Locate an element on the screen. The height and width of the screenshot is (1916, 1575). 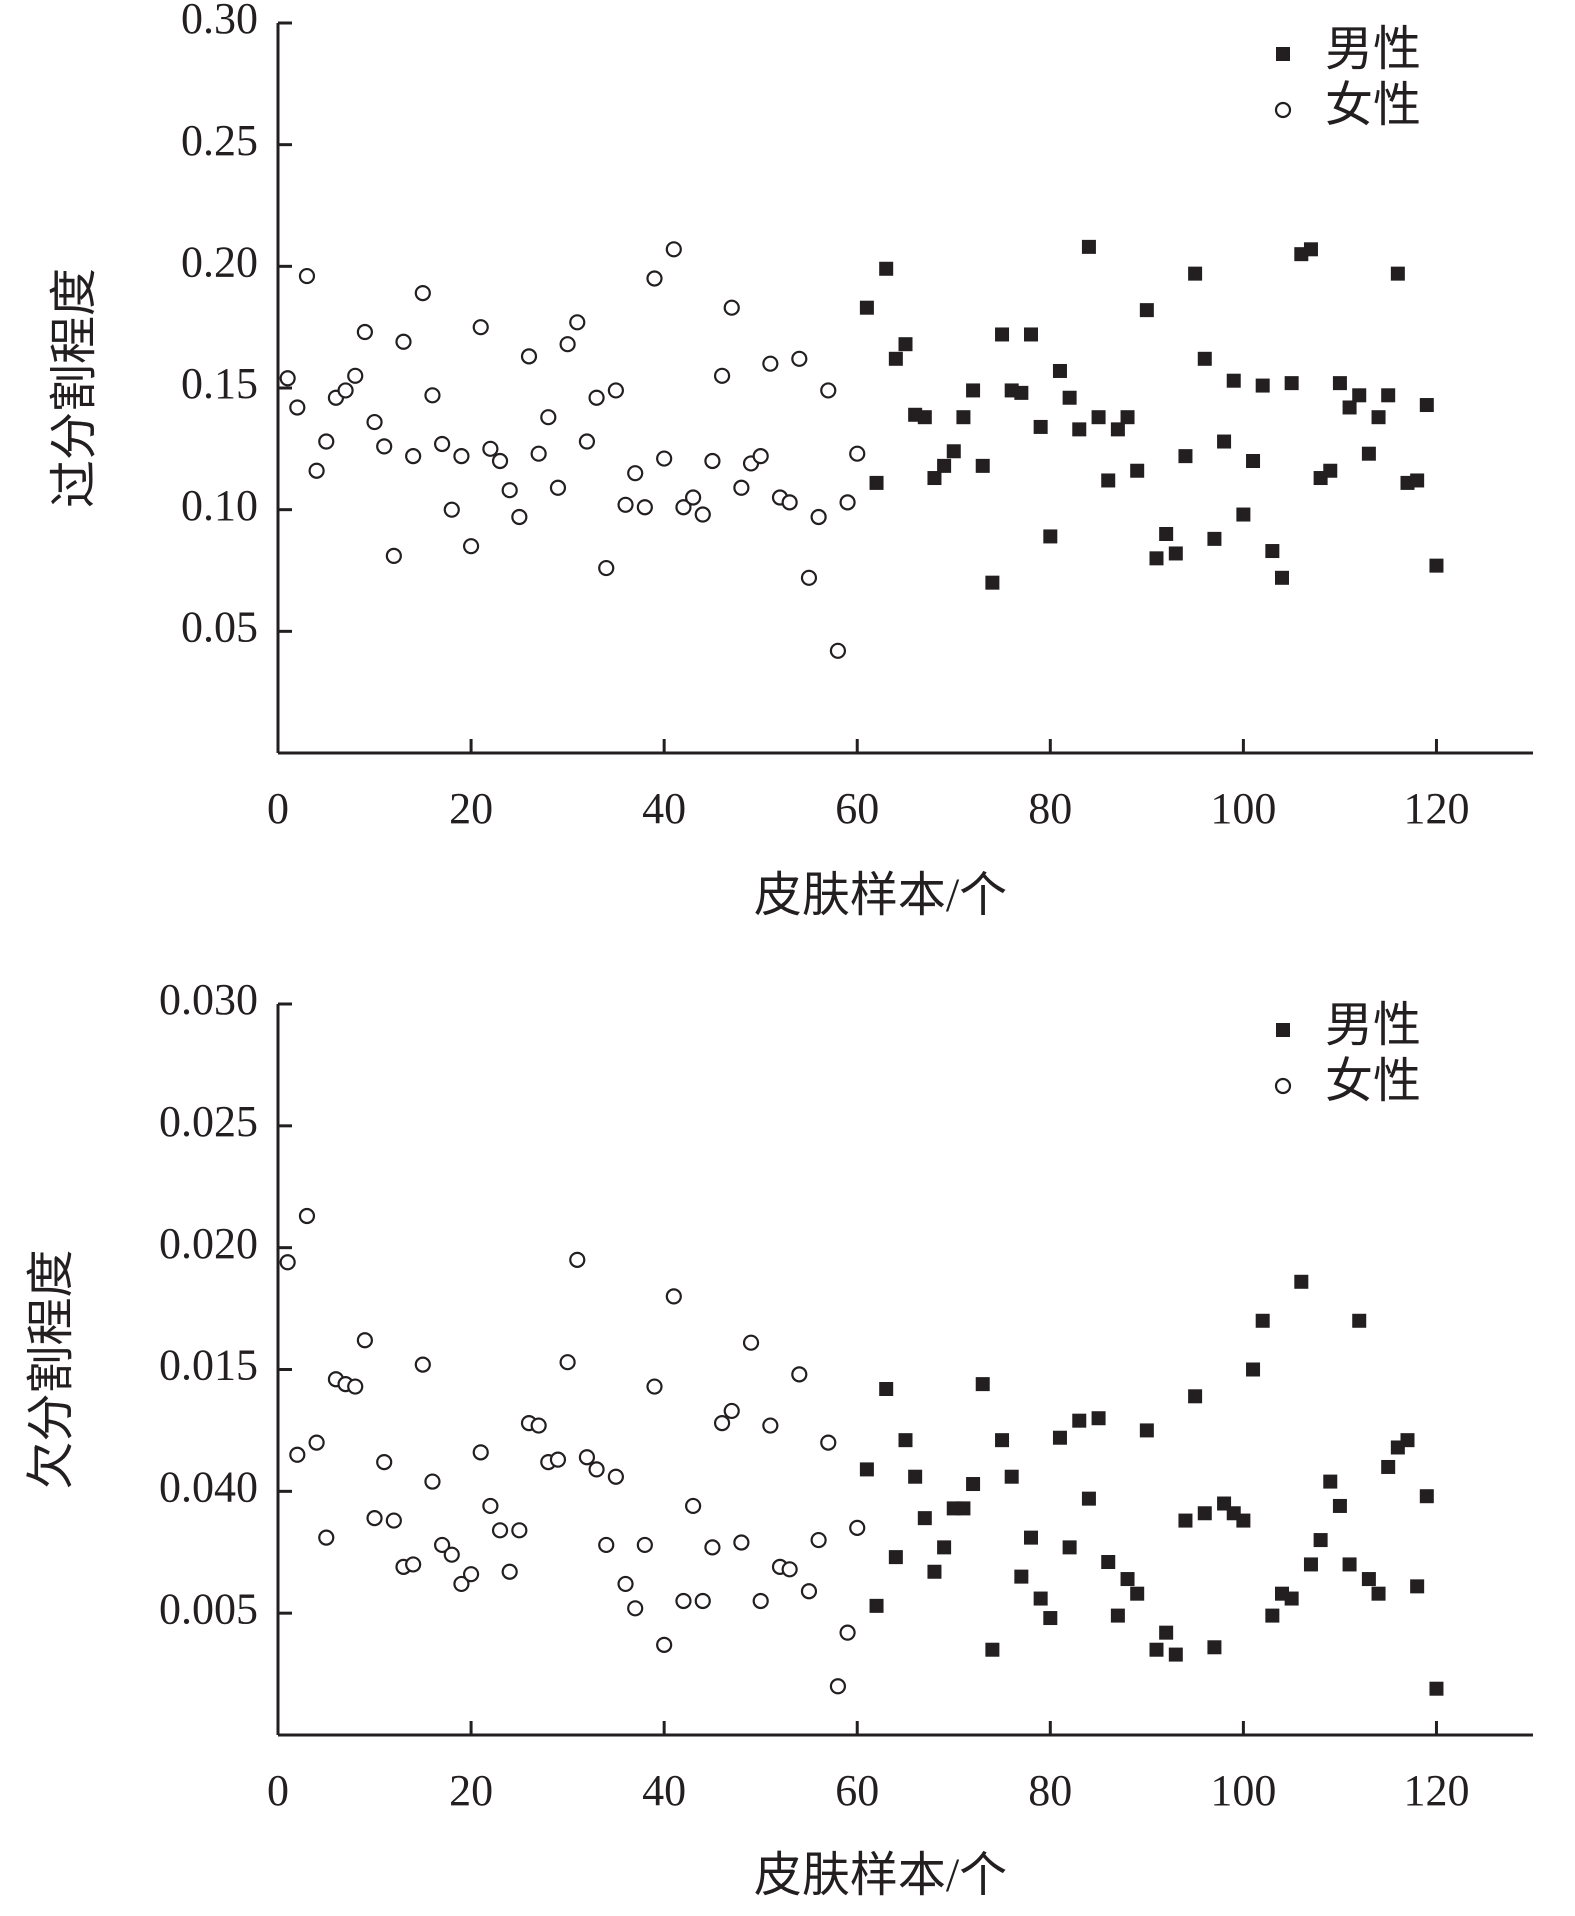
y-tick-label: 0.005 is located at coordinates (208, 1608).